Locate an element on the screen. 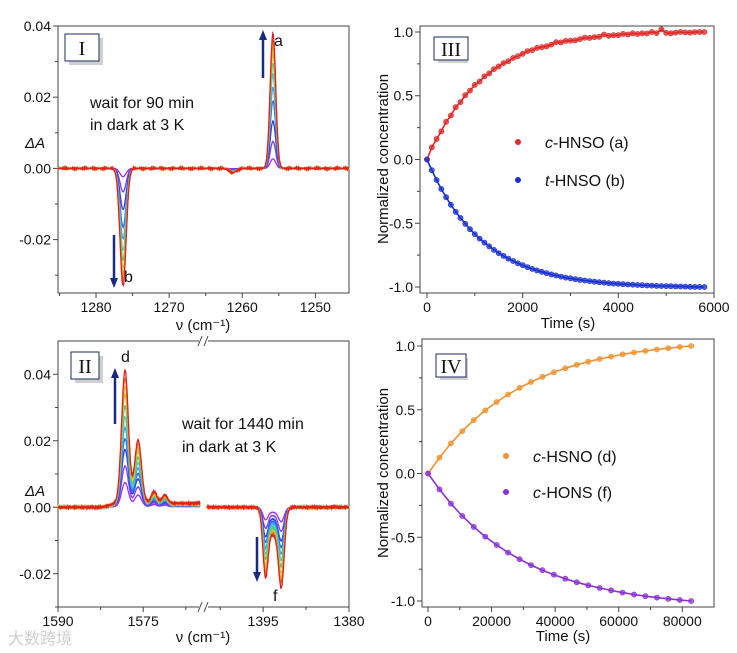 This screenshot has width=737, height=653. x-tick-label: 2000 is located at coordinates (522, 307).